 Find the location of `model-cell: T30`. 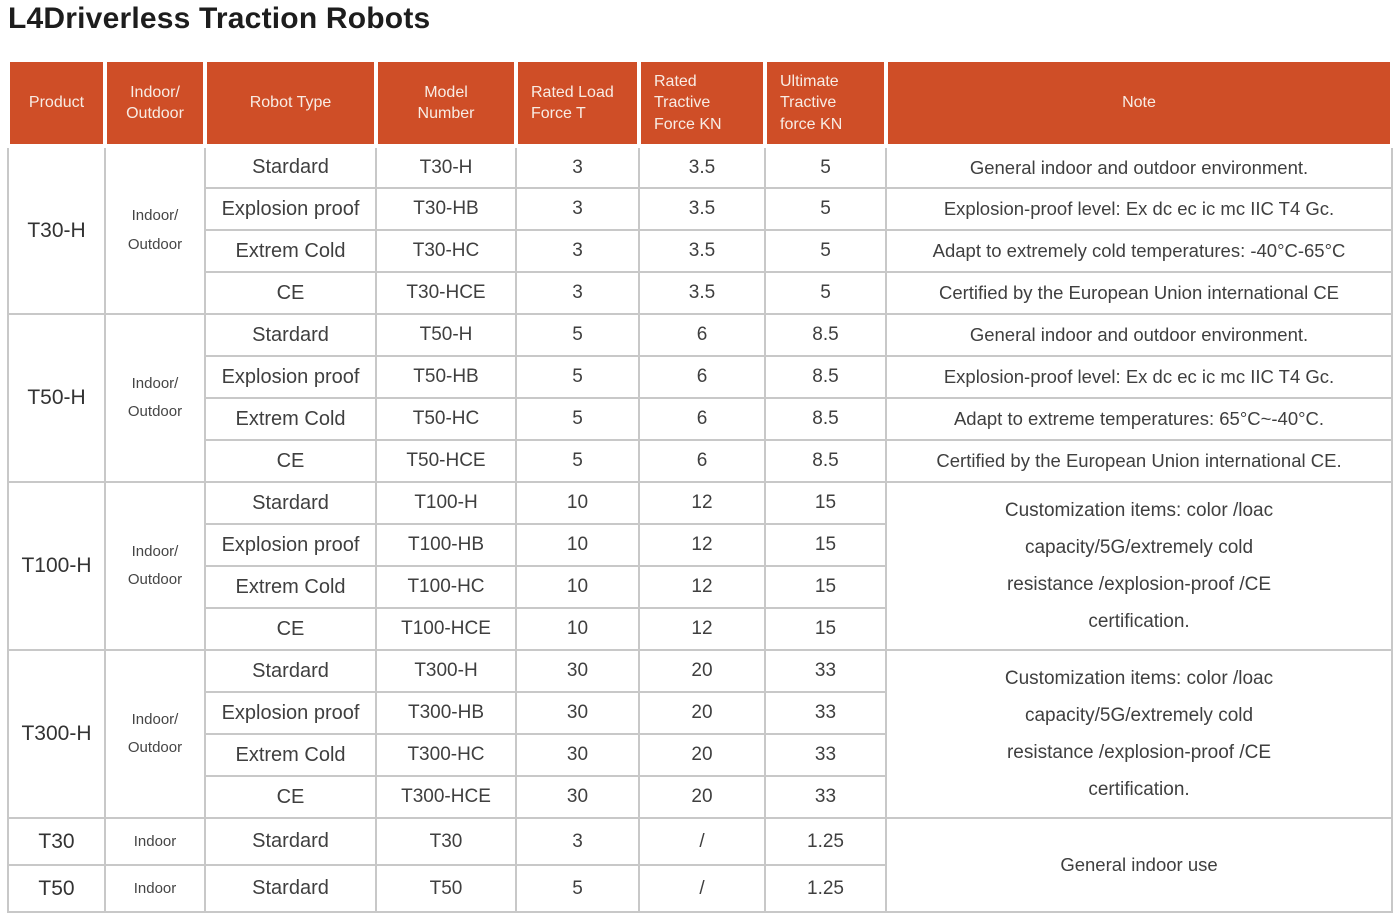

model-cell: T30 is located at coordinates (446, 841).